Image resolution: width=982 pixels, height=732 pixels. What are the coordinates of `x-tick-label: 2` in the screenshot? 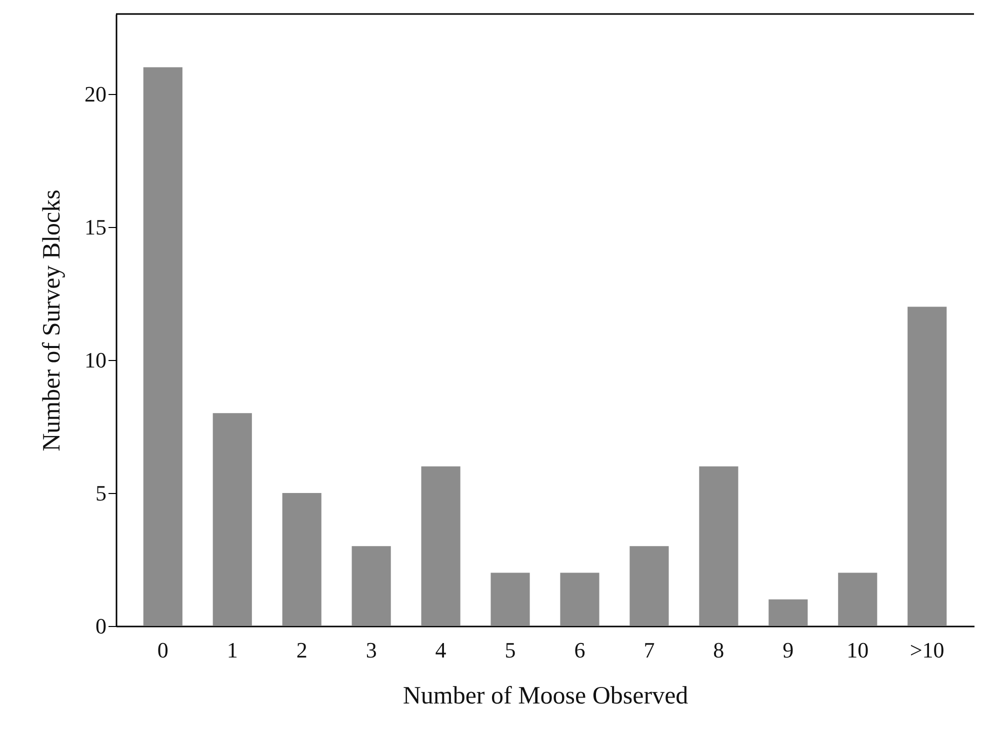 It's located at (302, 650).